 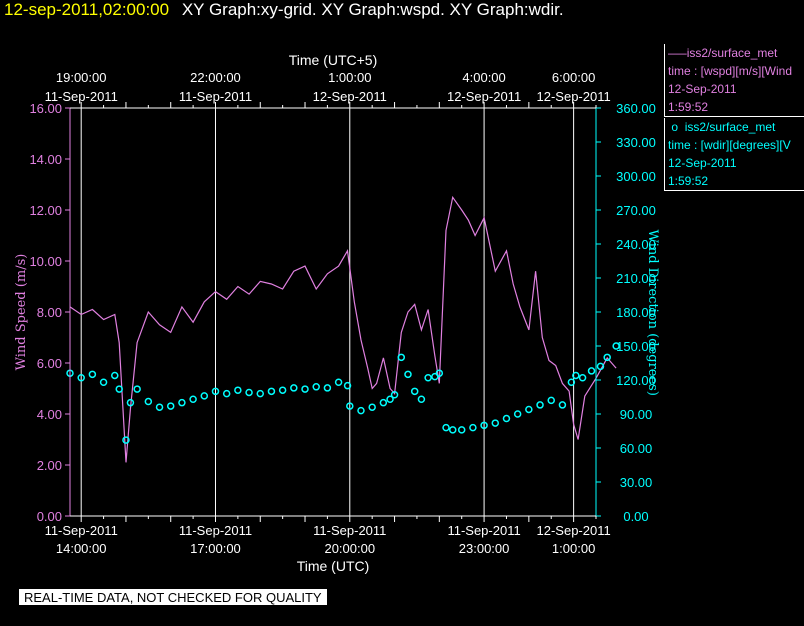 What do you see at coordinates (636, 312) in the screenshot?
I see `right-tick-label: 180.00` at bounding box center [636, 312].